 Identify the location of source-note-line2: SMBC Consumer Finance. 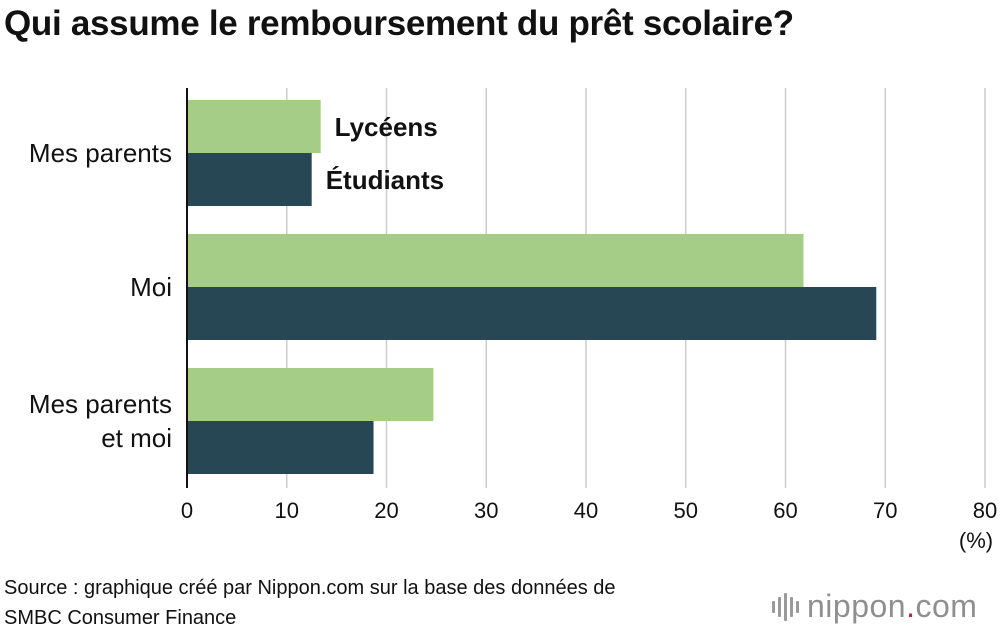
(120, 618).